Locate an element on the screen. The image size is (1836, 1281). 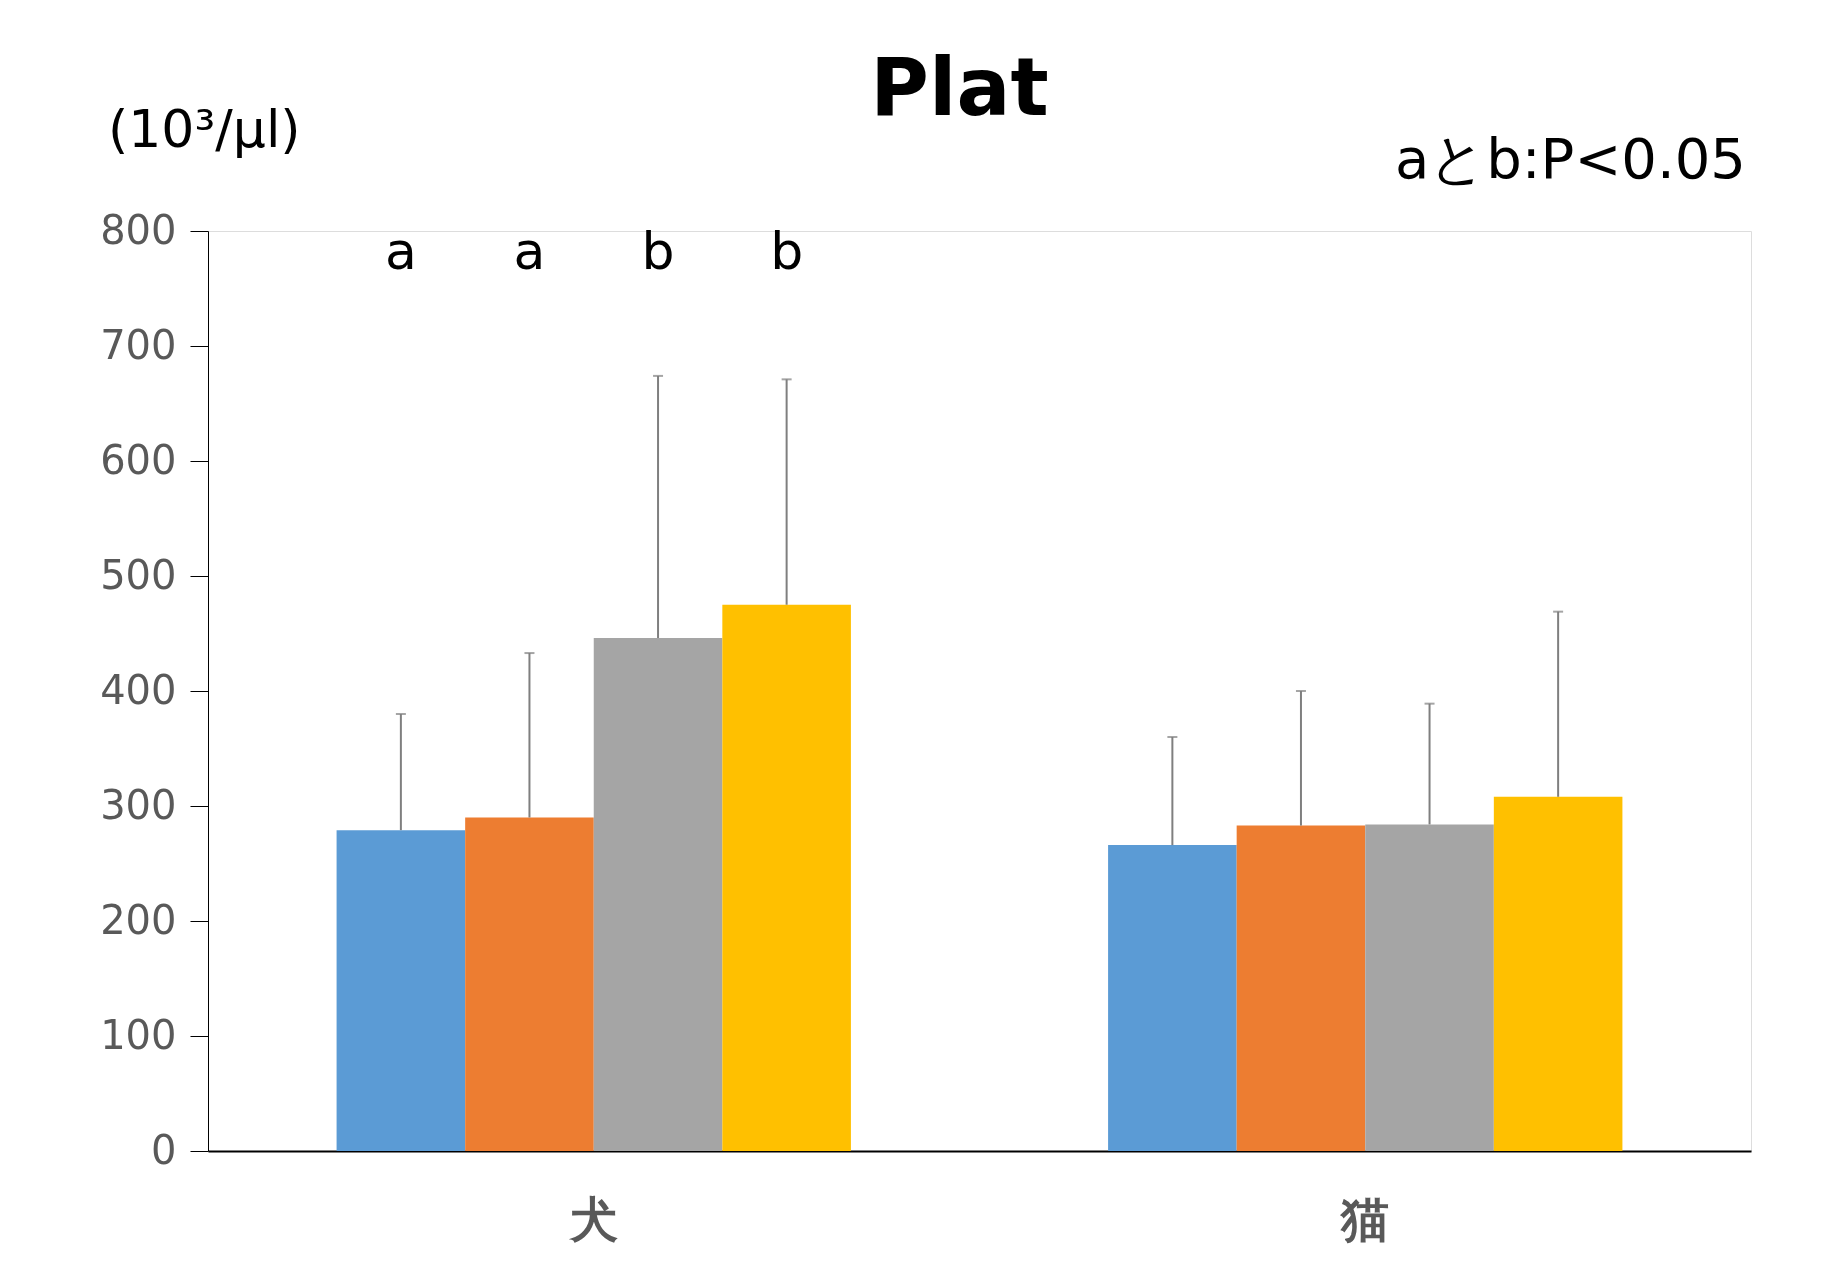
x-tick-label: 犬 is located at coordinates (592, 1218).